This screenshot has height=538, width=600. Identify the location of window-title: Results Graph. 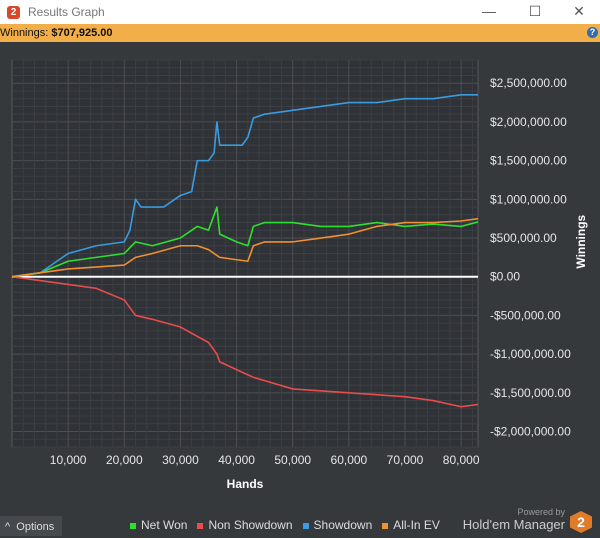
(66, 12).